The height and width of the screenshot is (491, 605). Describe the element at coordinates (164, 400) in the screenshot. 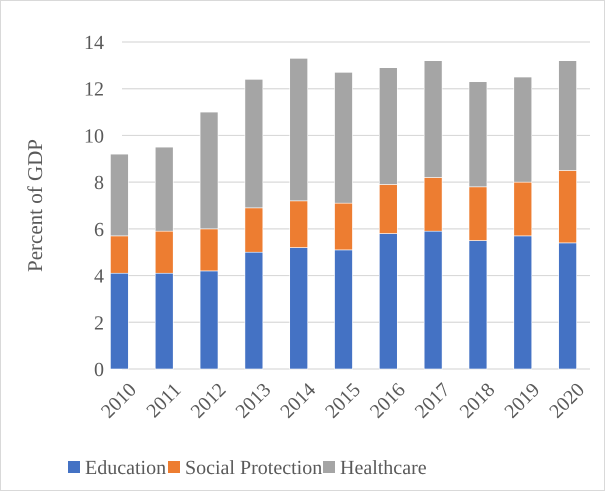

I see `x-tick-label: 2011` at that location.